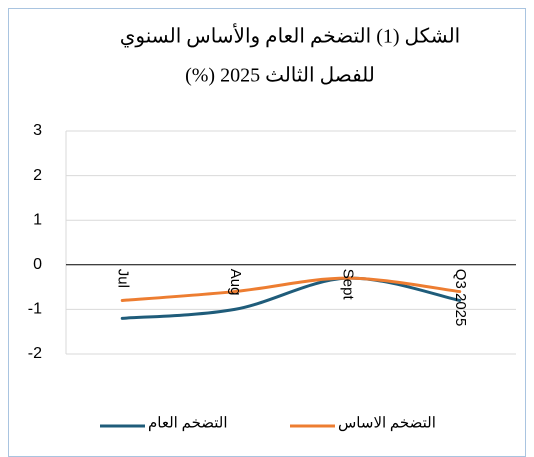 The image size is (534, 457). Describe the element at coordinates (37, 264) in the screenshot. I see `y-tick-label: 0` at that location.